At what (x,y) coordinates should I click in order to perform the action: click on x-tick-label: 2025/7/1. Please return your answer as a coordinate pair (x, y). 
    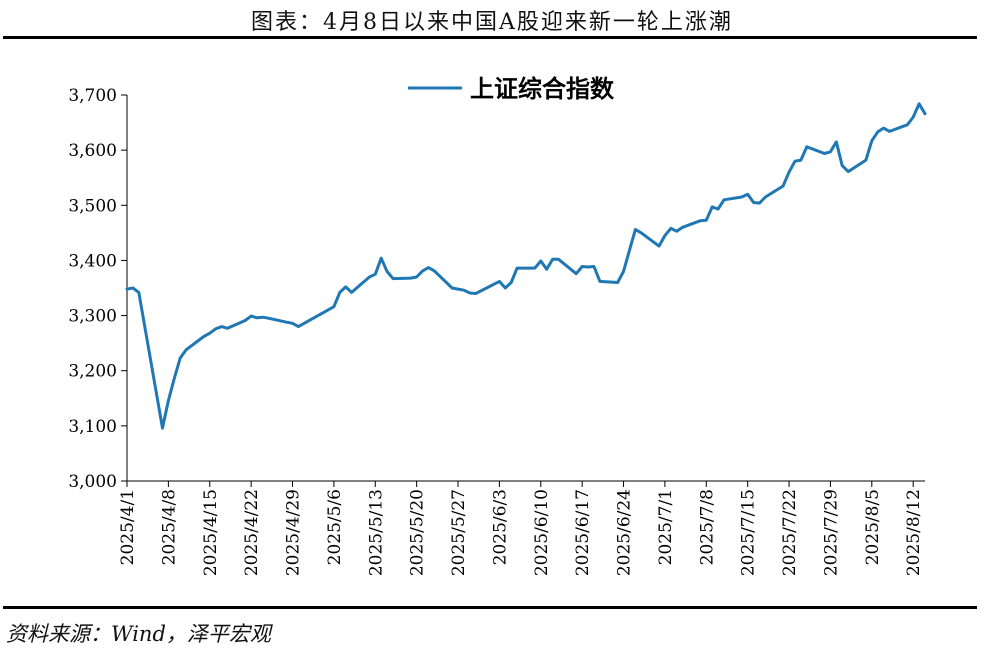
    Looking at the image, I should click on (666, 527).